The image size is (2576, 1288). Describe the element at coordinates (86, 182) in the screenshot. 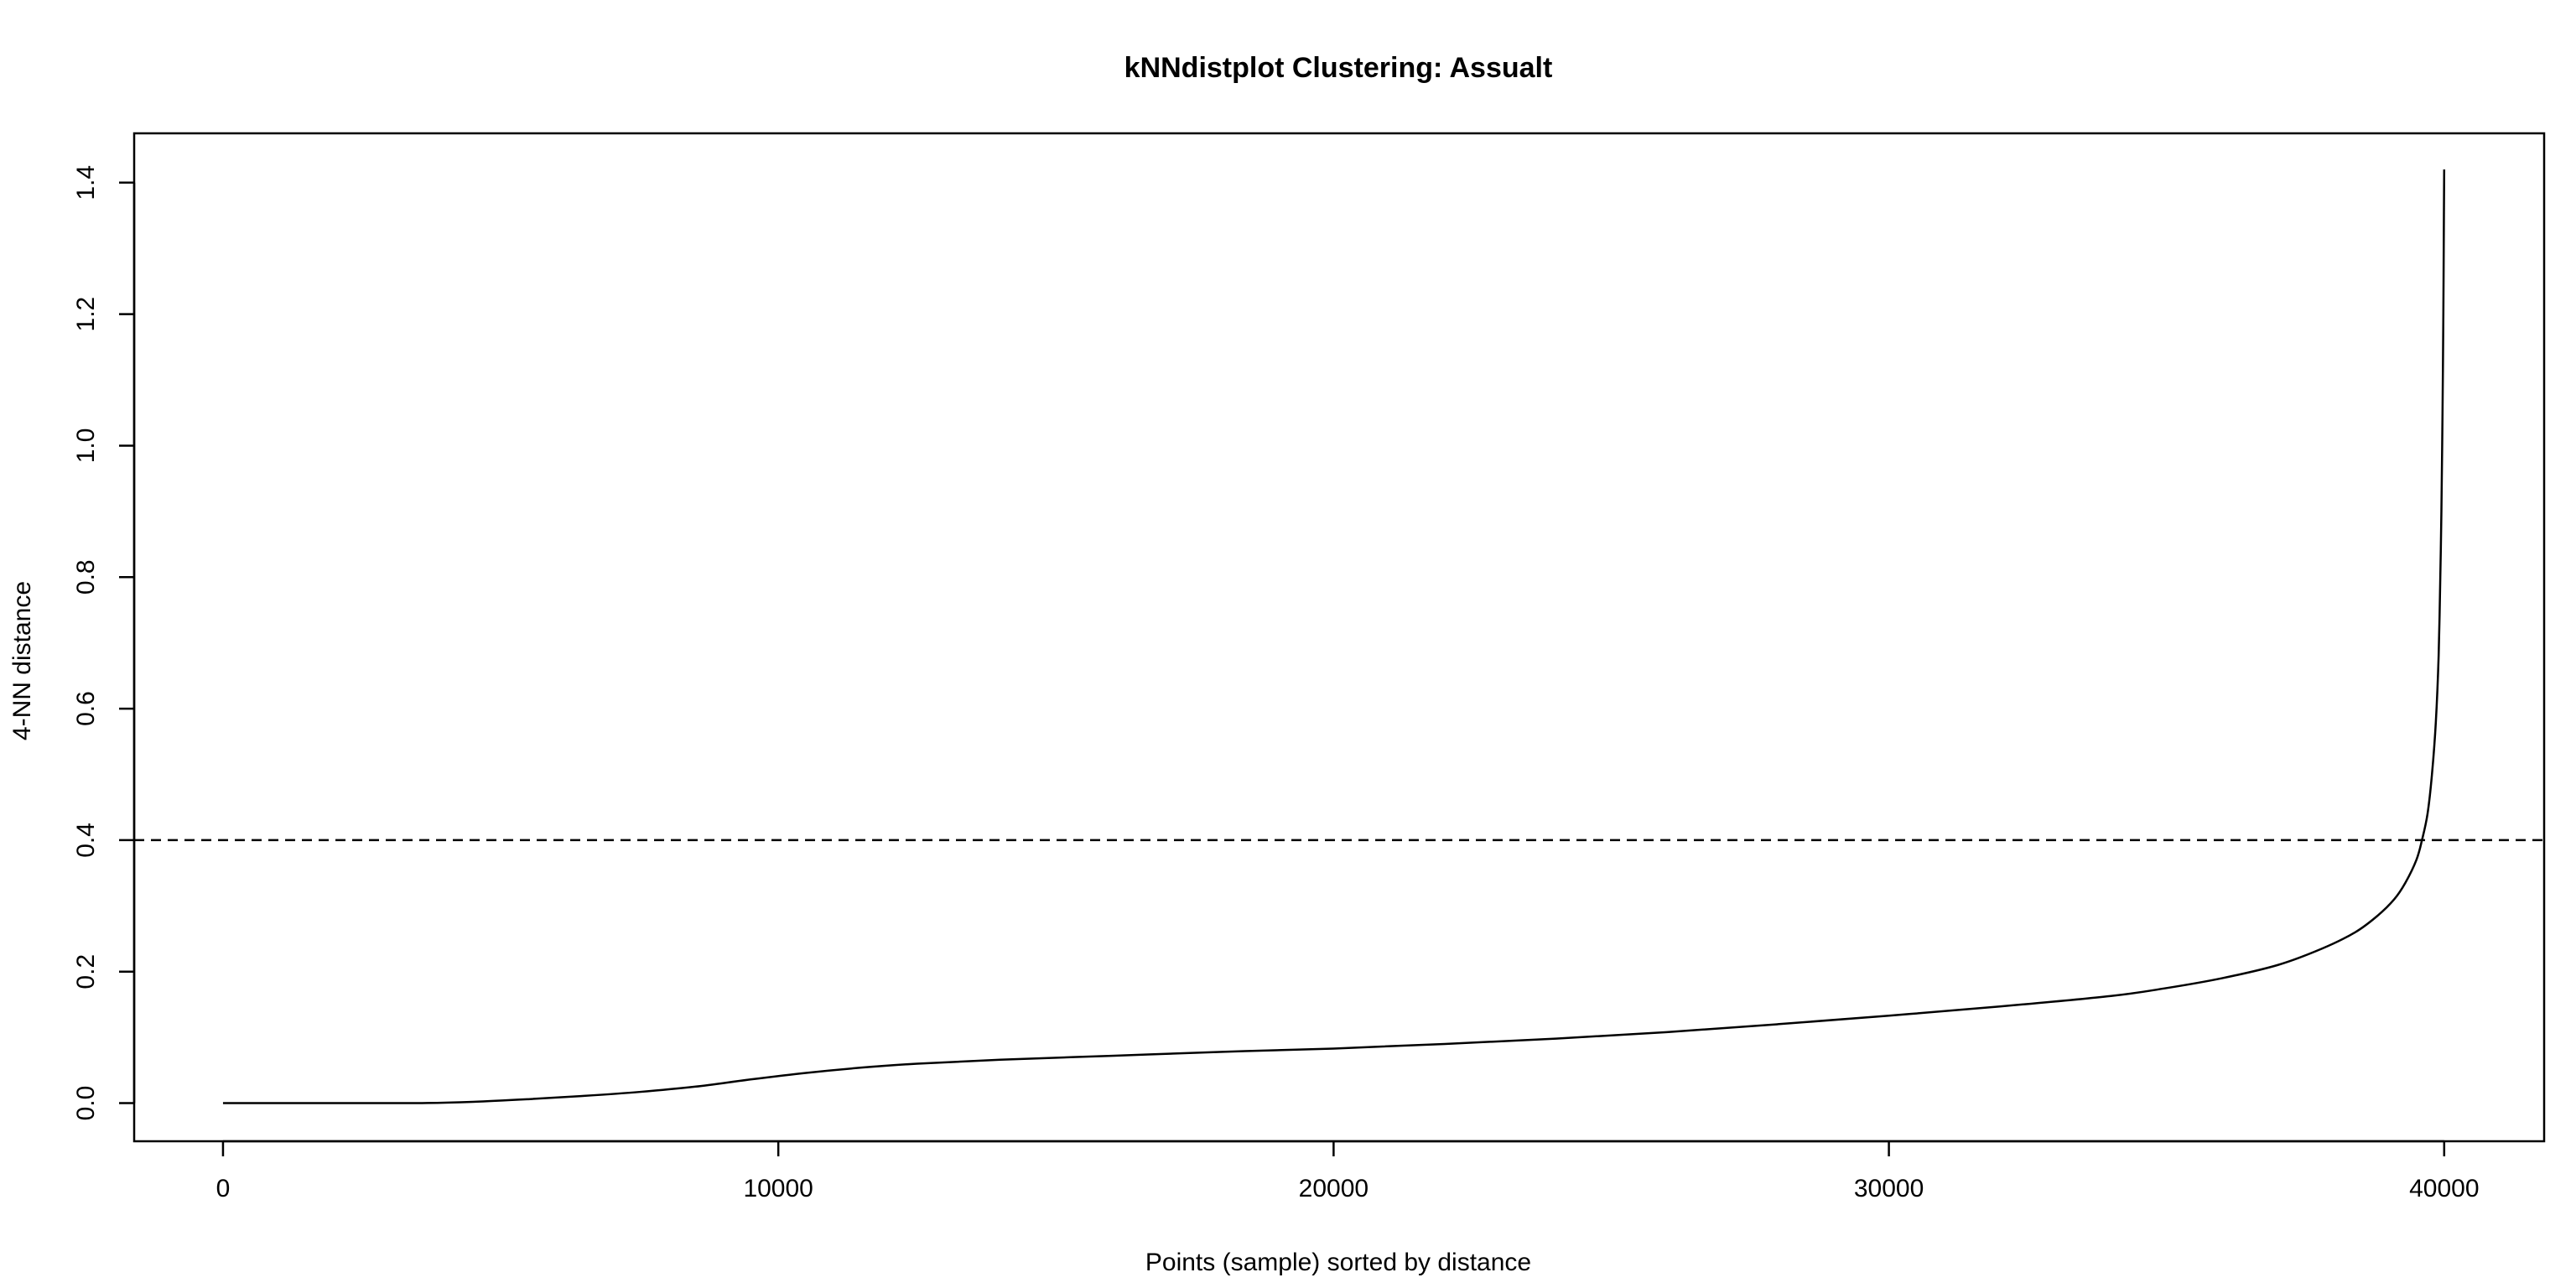

I see `y-tick-label: 1.4` at that location.